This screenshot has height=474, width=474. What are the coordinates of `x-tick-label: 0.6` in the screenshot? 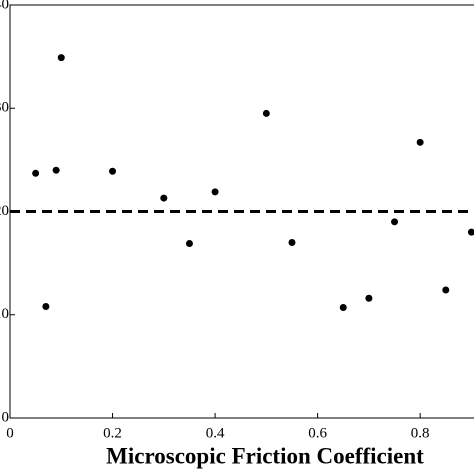 It's located at (317, 433).